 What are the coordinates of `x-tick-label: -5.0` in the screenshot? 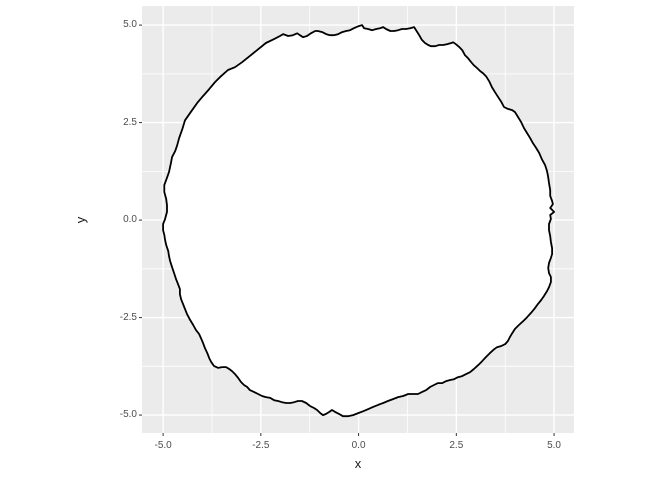 It's located at (163, 445).